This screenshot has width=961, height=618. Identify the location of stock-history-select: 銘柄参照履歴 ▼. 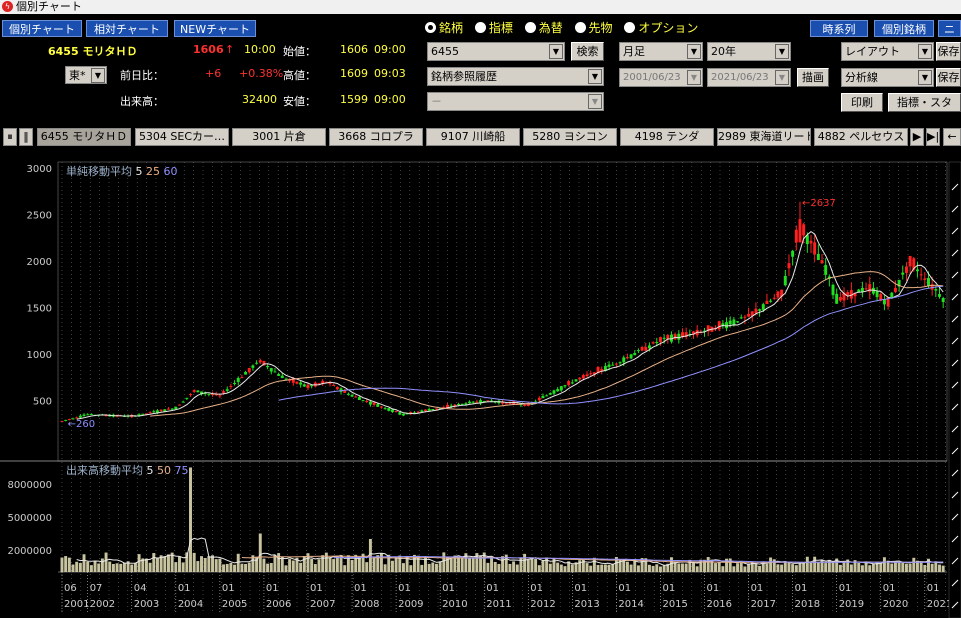
(515, 76).